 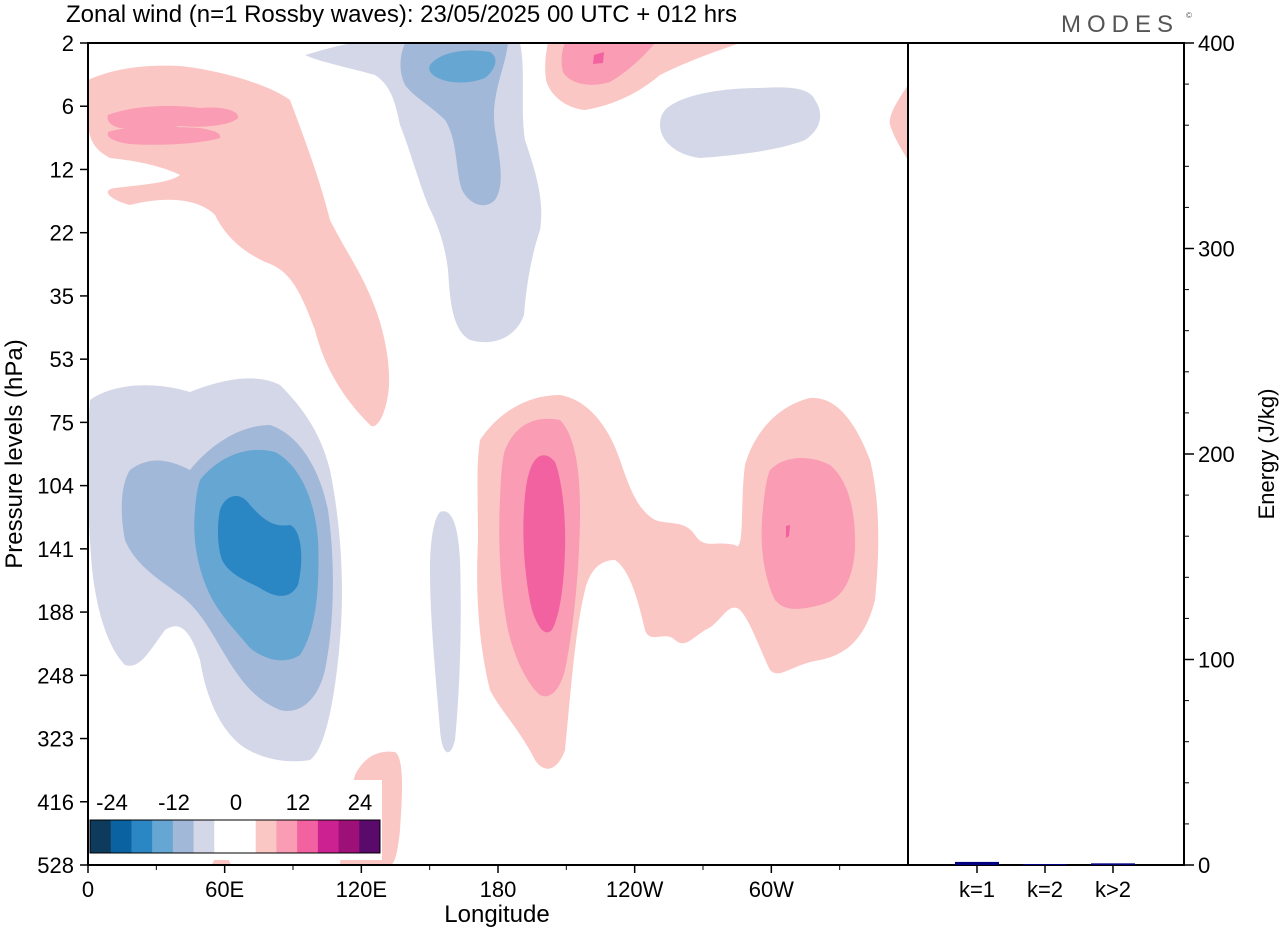 What do you see at coordinates (88, 889) in the screenshot?
I see `x-tick-label: 0` at bounding box center [88, 889].